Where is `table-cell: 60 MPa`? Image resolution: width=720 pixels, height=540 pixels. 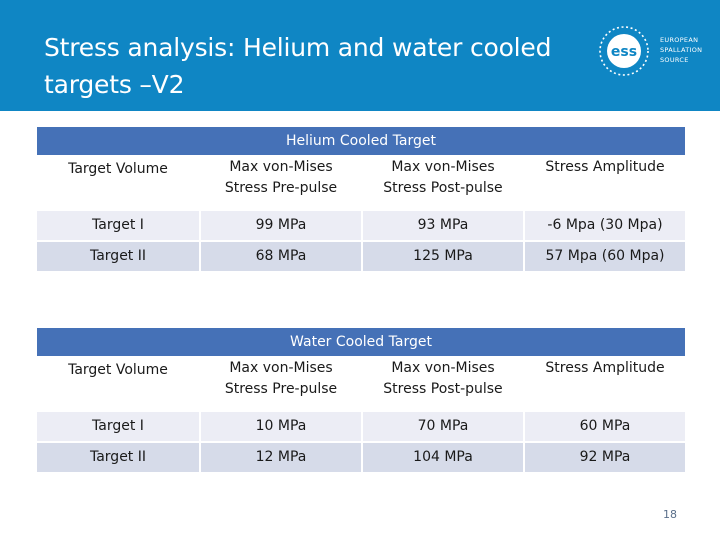
table-cell: 60 MPa is located at coordinates (604, 426).